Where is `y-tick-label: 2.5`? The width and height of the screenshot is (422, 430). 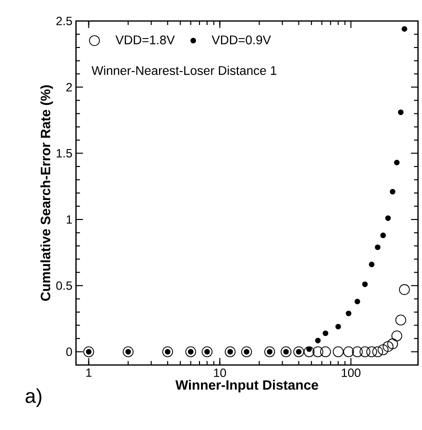 y-tick-label: 2.5 is located at coordinates (64, 21).